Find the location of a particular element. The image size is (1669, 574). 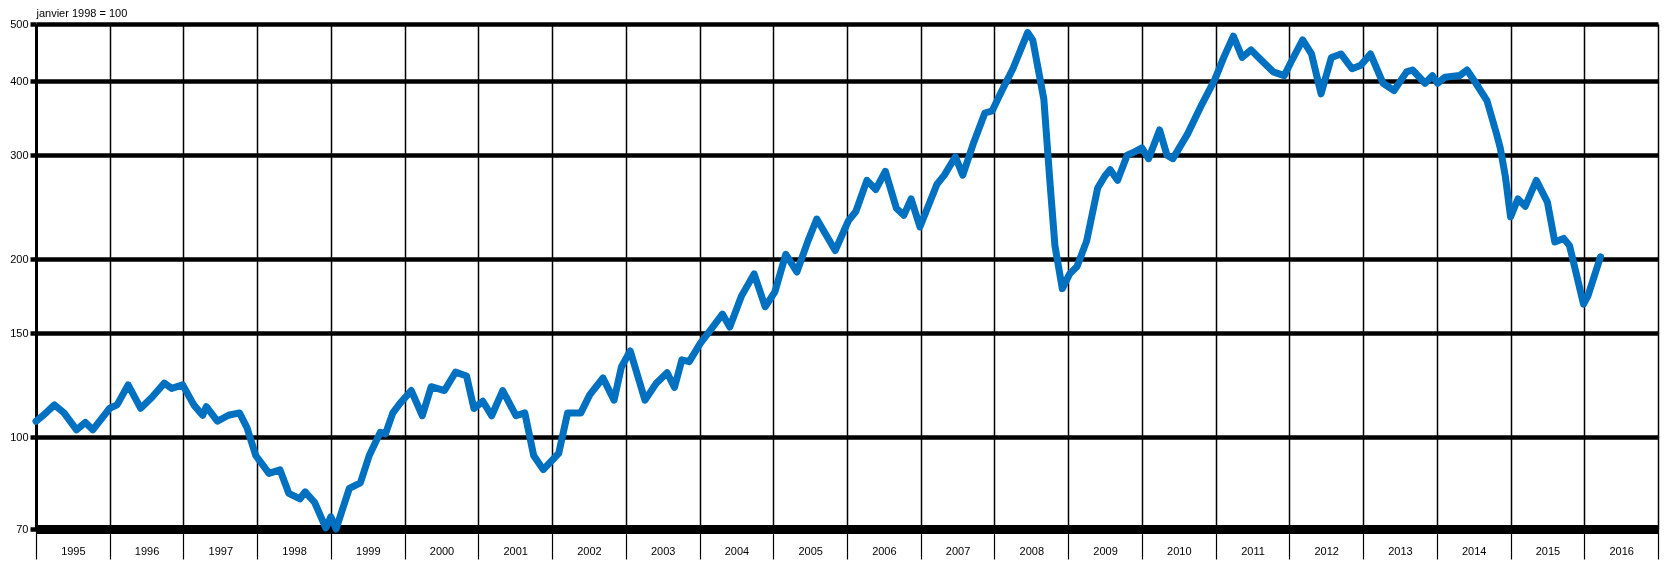

x-tick-label: 2008 is located at coordinates (1032, 550).